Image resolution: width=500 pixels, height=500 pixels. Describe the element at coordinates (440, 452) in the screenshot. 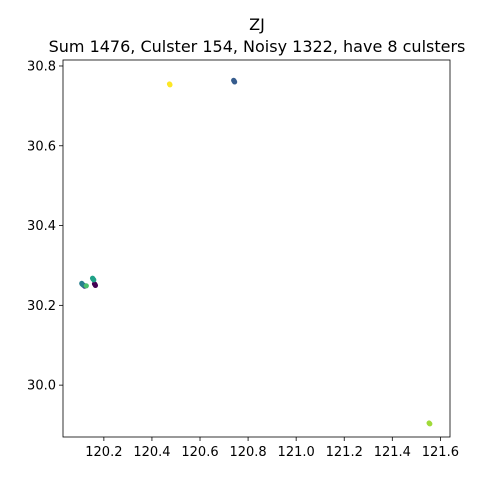

I see `x-tick-label: 121.6` at that location.